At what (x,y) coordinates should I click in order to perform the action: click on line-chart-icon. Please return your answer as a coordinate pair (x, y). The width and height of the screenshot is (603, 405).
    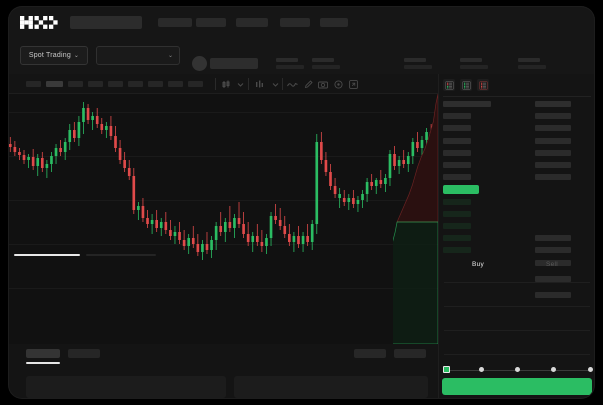
    Looking at the image, I should click on (292, 84).